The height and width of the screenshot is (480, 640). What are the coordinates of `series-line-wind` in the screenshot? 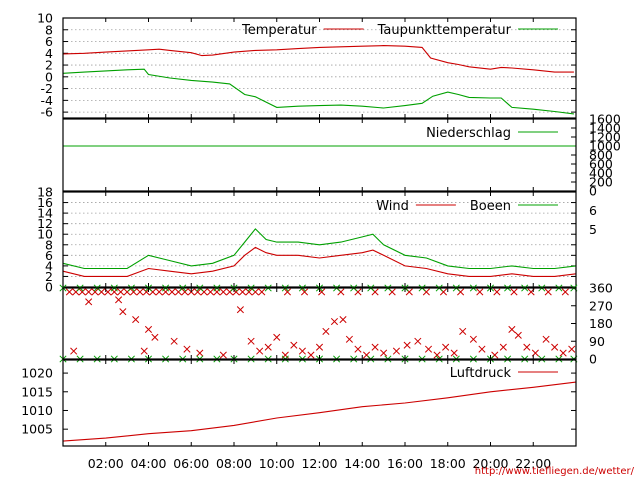 It's located at (319, 261).